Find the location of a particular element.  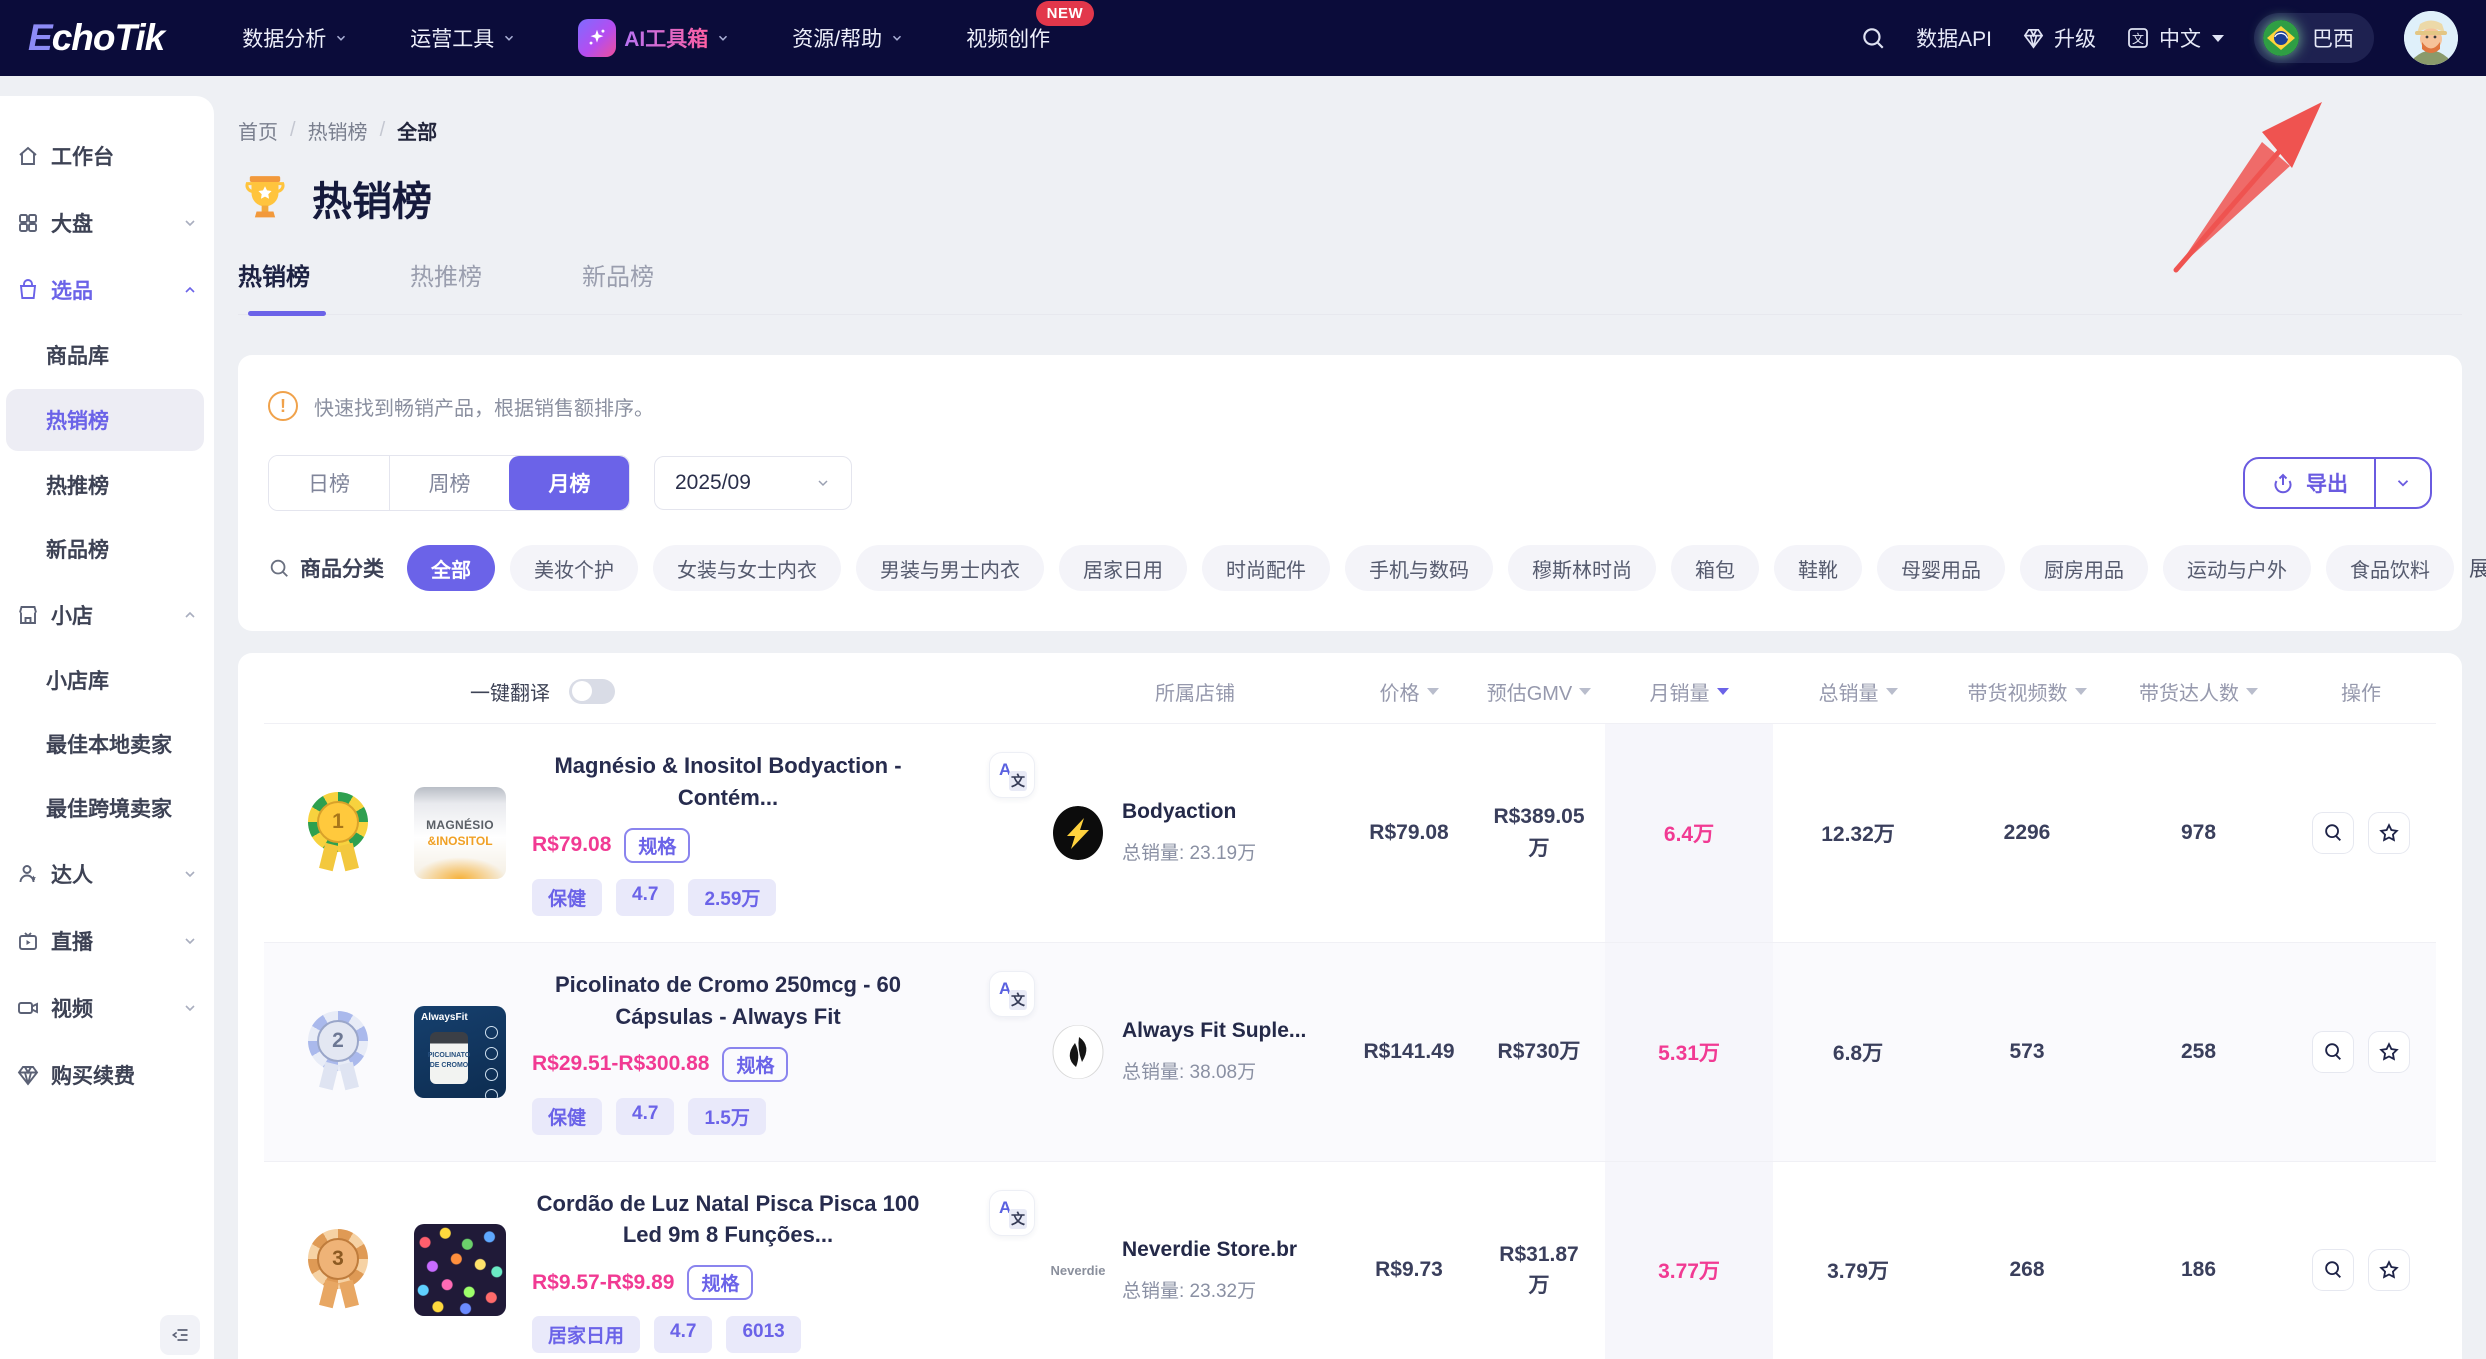

language-selector: 文 中文 is located at coordinates (2175, 38).